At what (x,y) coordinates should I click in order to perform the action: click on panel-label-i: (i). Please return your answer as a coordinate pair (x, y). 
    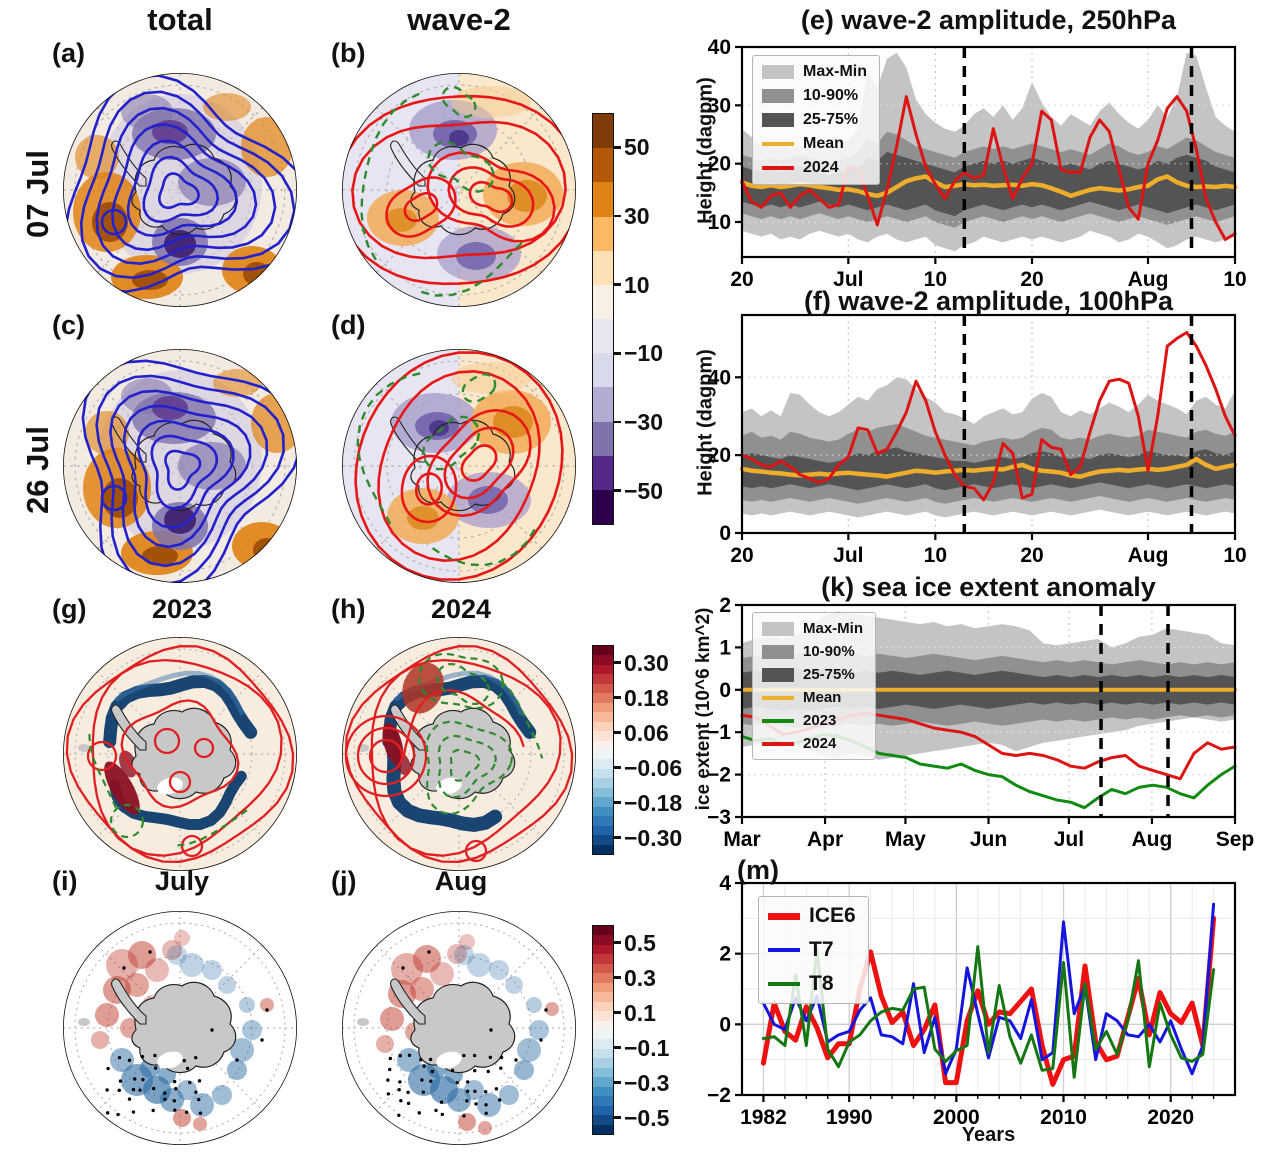
    Looking at the image, I should click on (65, 881).